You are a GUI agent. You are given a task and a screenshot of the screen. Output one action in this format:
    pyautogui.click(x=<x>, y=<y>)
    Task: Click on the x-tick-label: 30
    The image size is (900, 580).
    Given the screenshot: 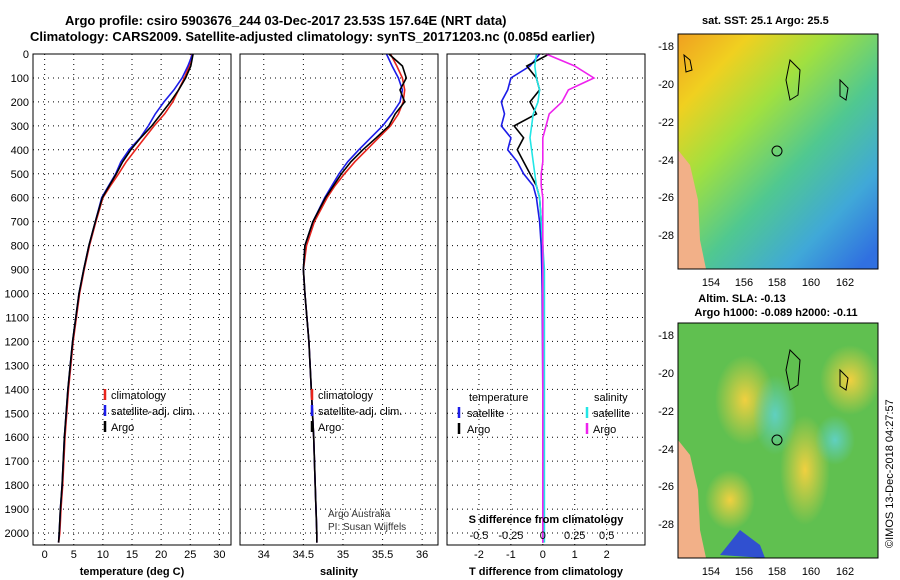 What is the action you would take?
    pyautogui.click(x=219, y=555)
    